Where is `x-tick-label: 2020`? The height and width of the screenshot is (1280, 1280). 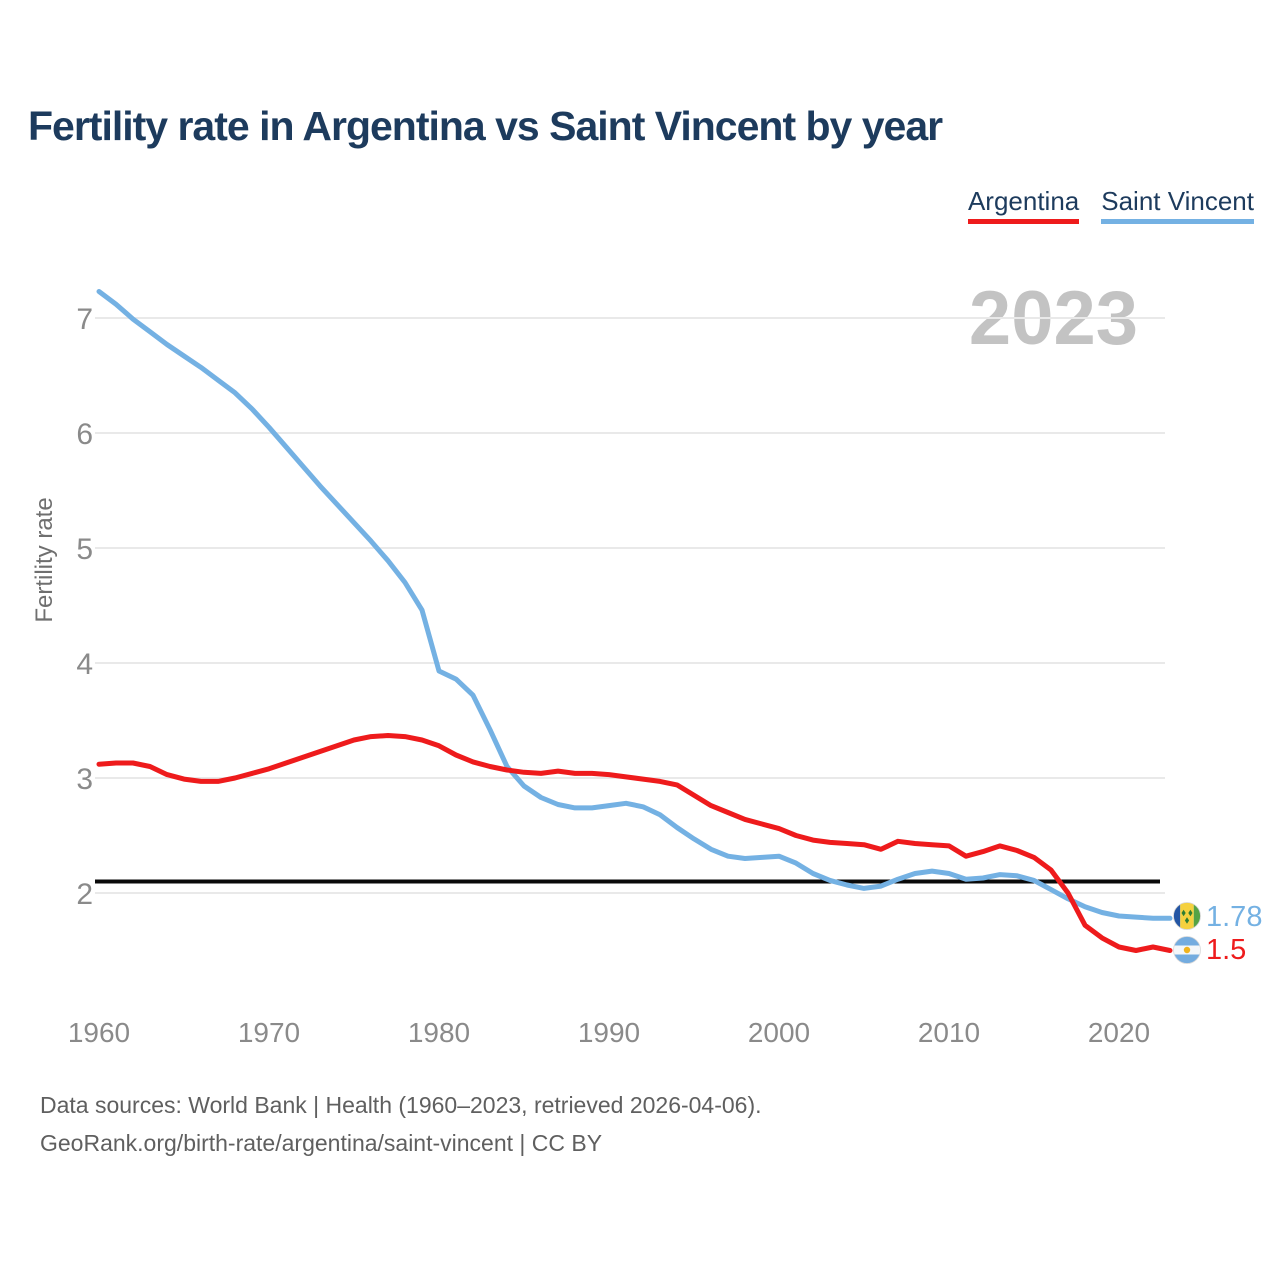 x-tick-label: 2020 is located at coordinates (1119, 1032).